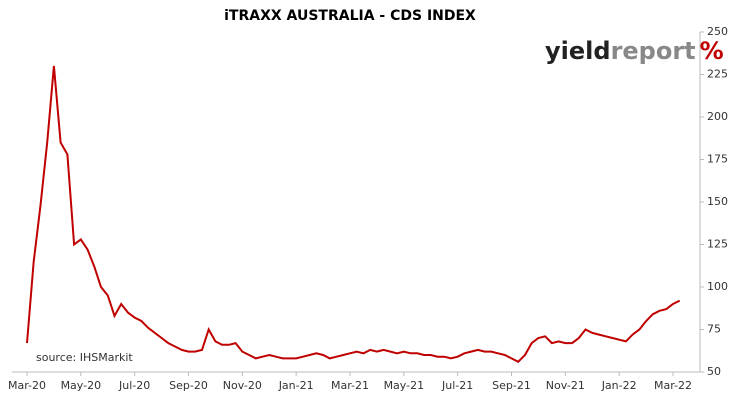 Image resolution: width=731 pixels, height=400 pixels. What do you see at coordinates (578, 51) in the screenshot?
I see `logo-main: yield` at bounding box center [578, 51].